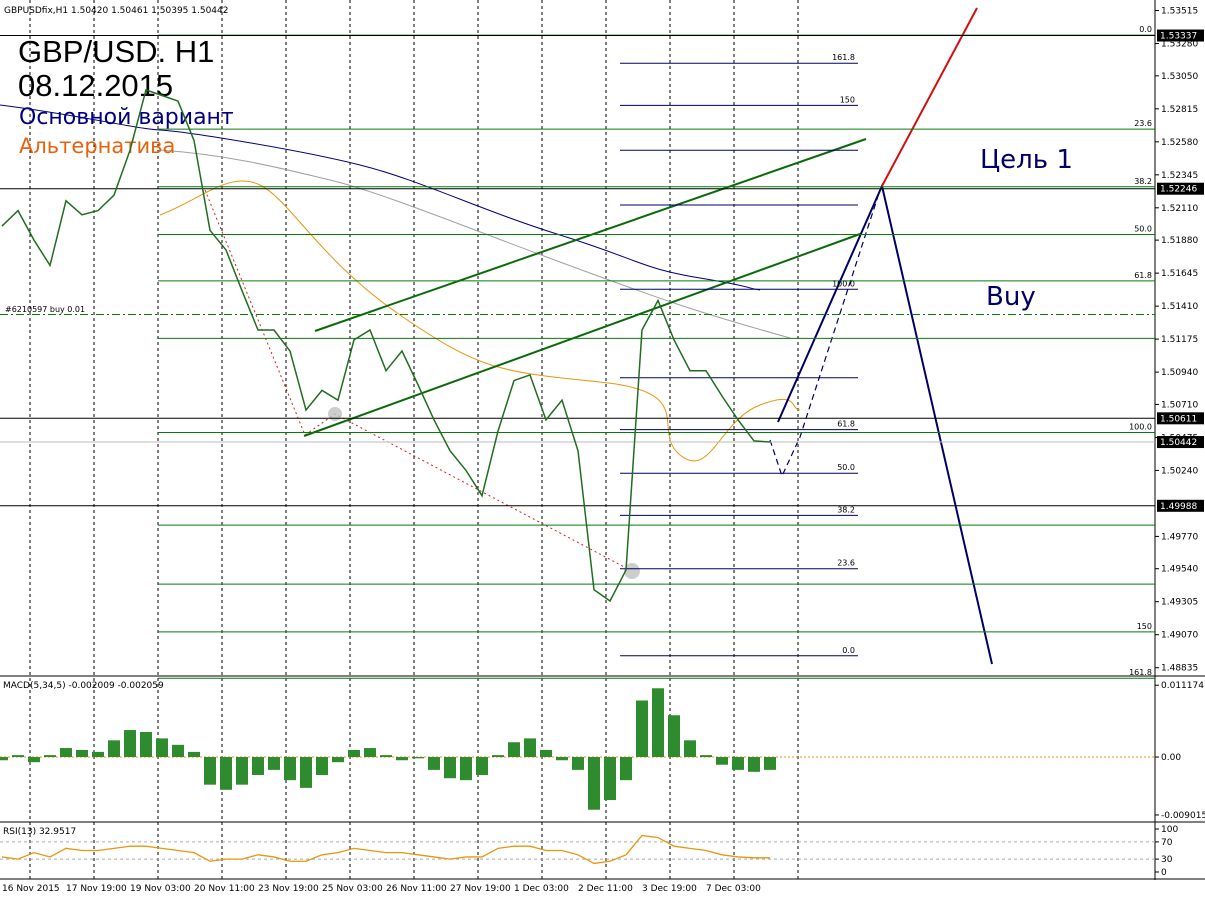 The image size is (1205, 899). What do you see at coordinates (97, 146) in the screenshot?
I see `annotation: Альтернатива` at bounding box center [97, 146].